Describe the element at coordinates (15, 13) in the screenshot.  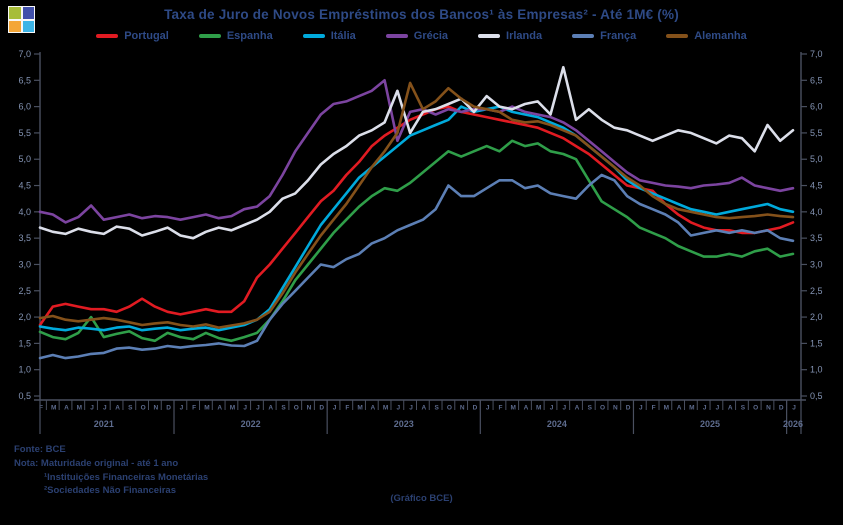
I see `logo-square-top-left` at that location.